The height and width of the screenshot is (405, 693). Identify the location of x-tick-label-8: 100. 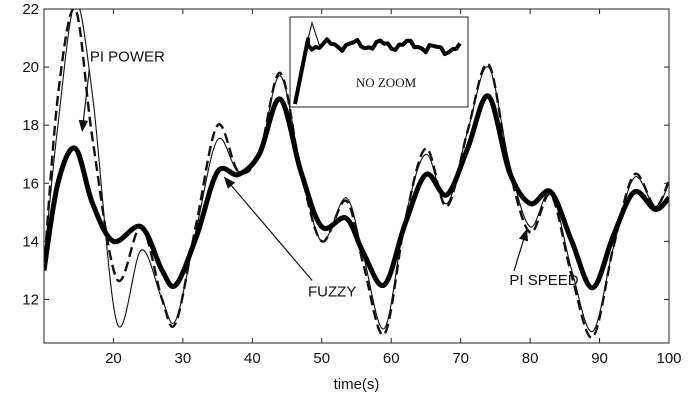
(668, 358).